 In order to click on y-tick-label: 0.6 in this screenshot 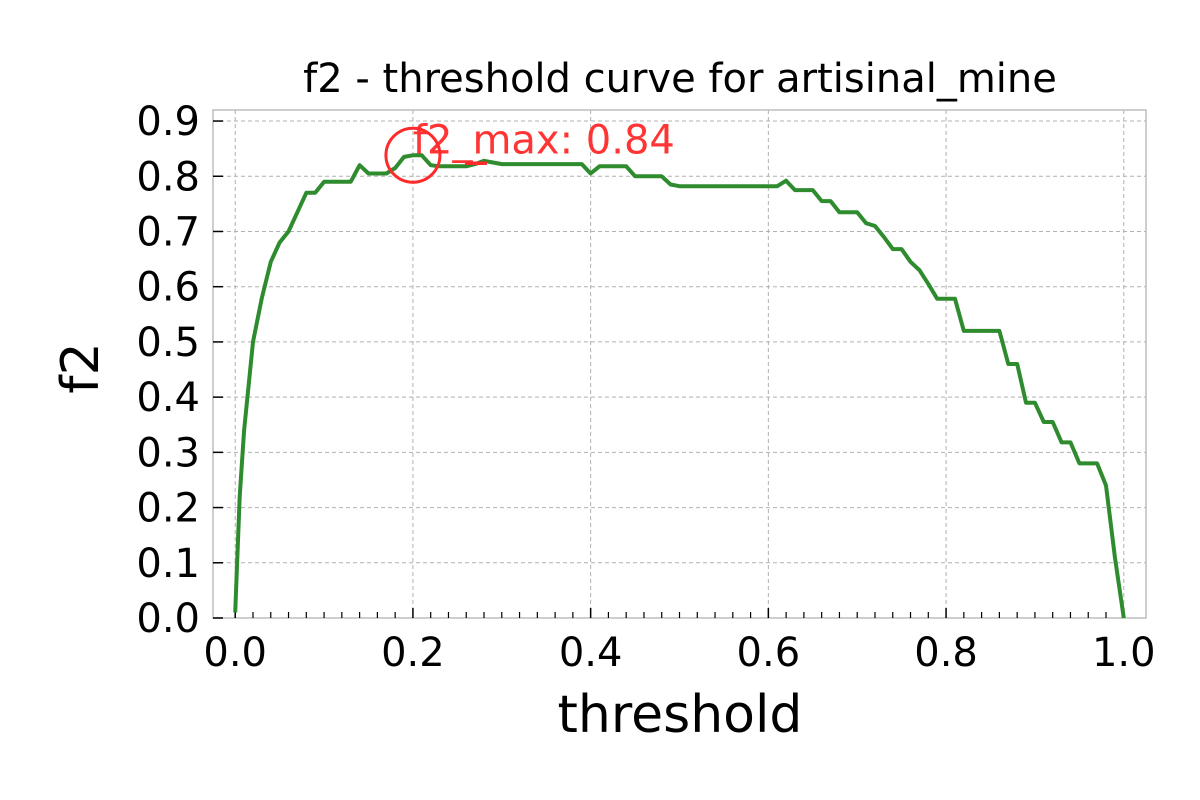, I will do `click(168, 288)`.